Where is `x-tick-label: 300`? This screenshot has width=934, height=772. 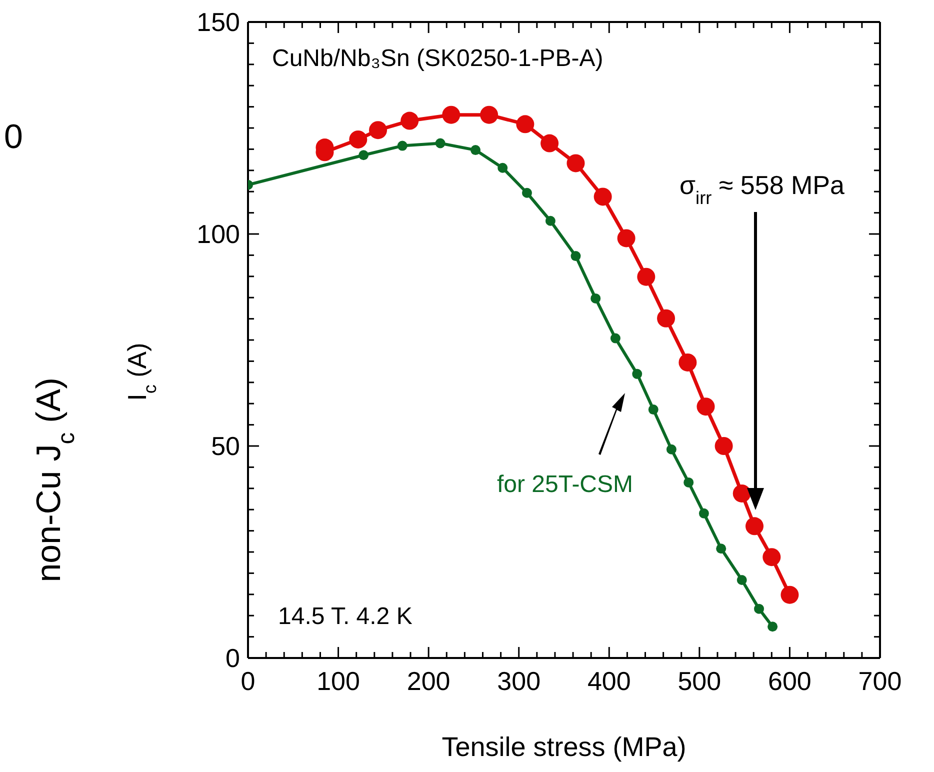
x-tick-label: 300 is located at coordinates (519, 681).